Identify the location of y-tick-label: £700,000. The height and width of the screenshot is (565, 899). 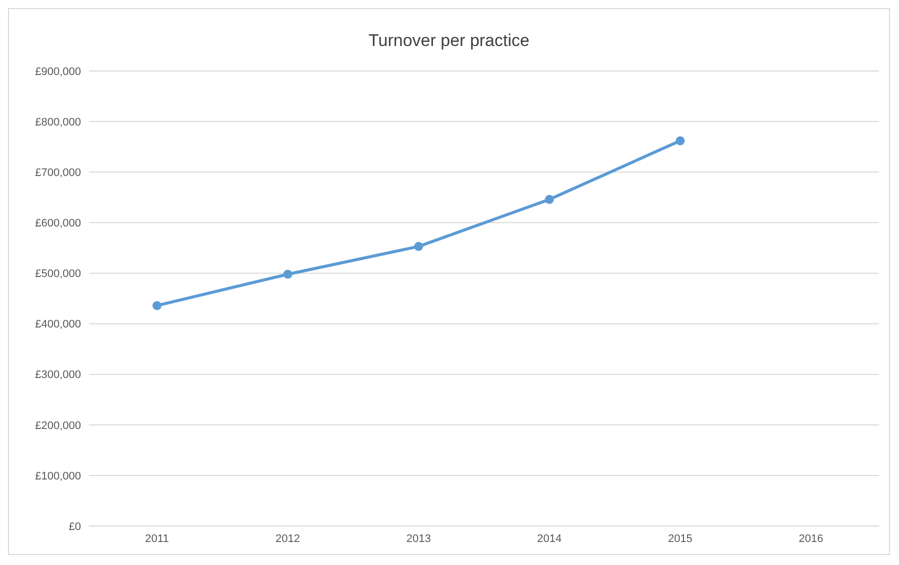
(58, 173).